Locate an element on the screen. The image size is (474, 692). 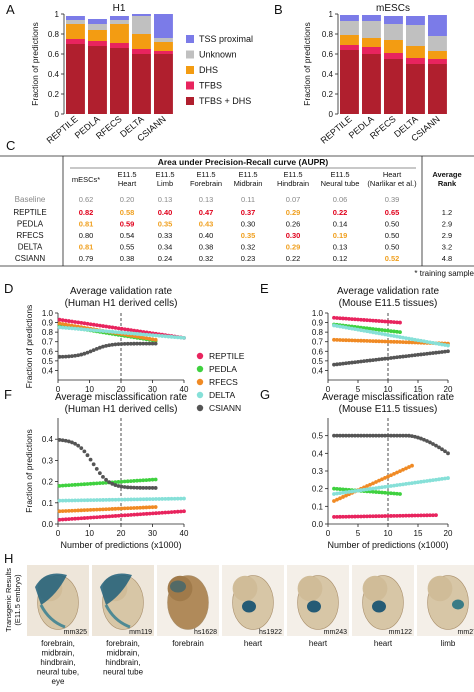
legend-swatch is located at coordinates (190, 54).